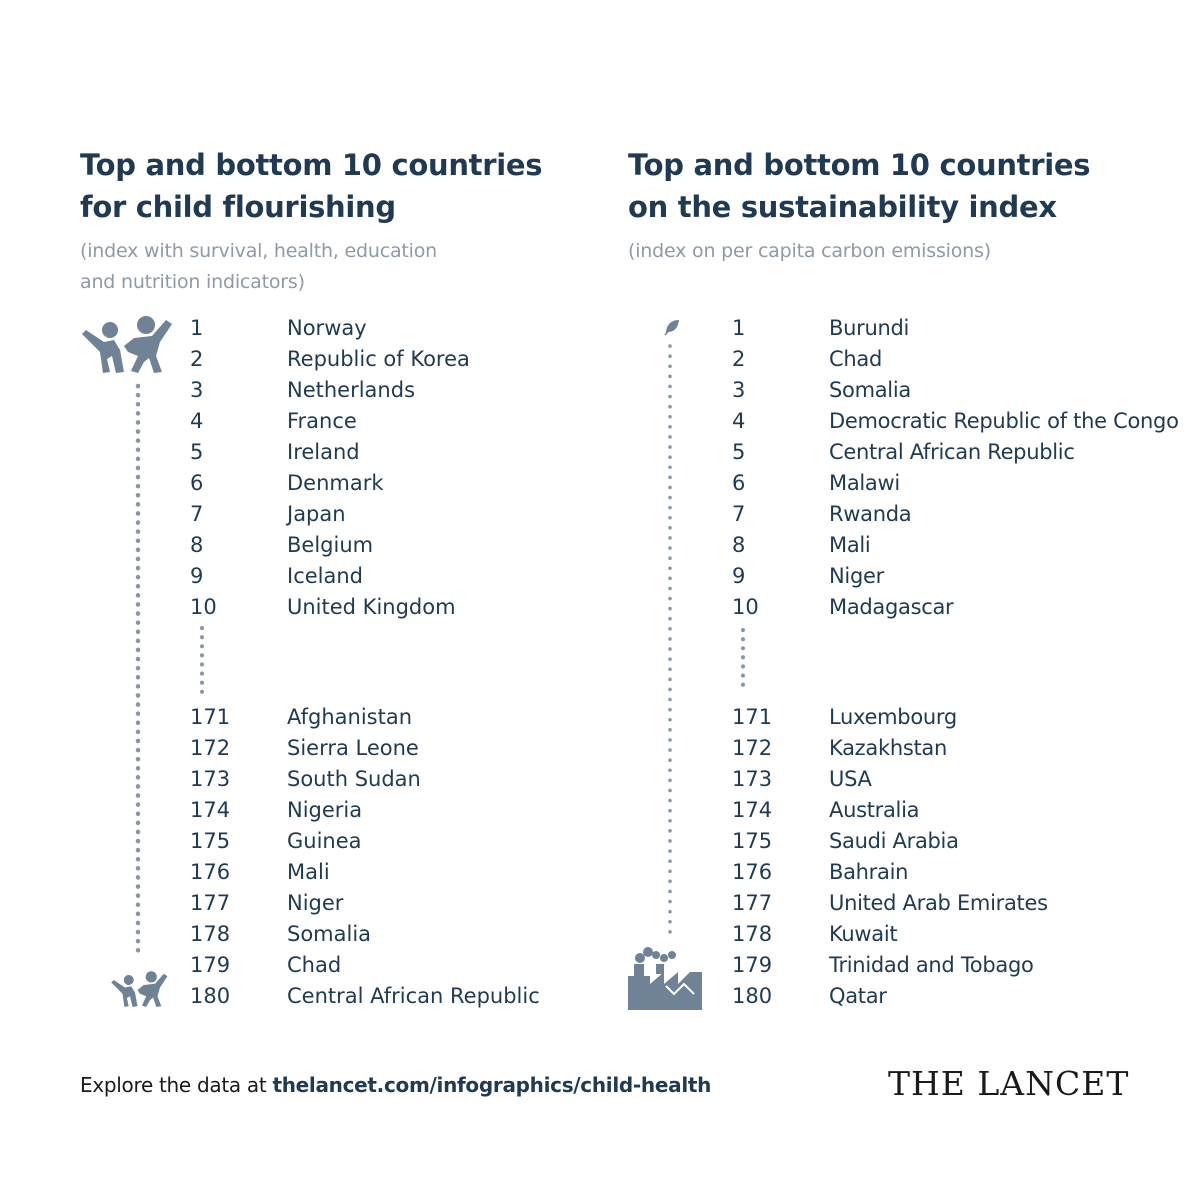  Describe the element at coordinates (322, 421) in the screenshot. I see `country-name: France` at that location.